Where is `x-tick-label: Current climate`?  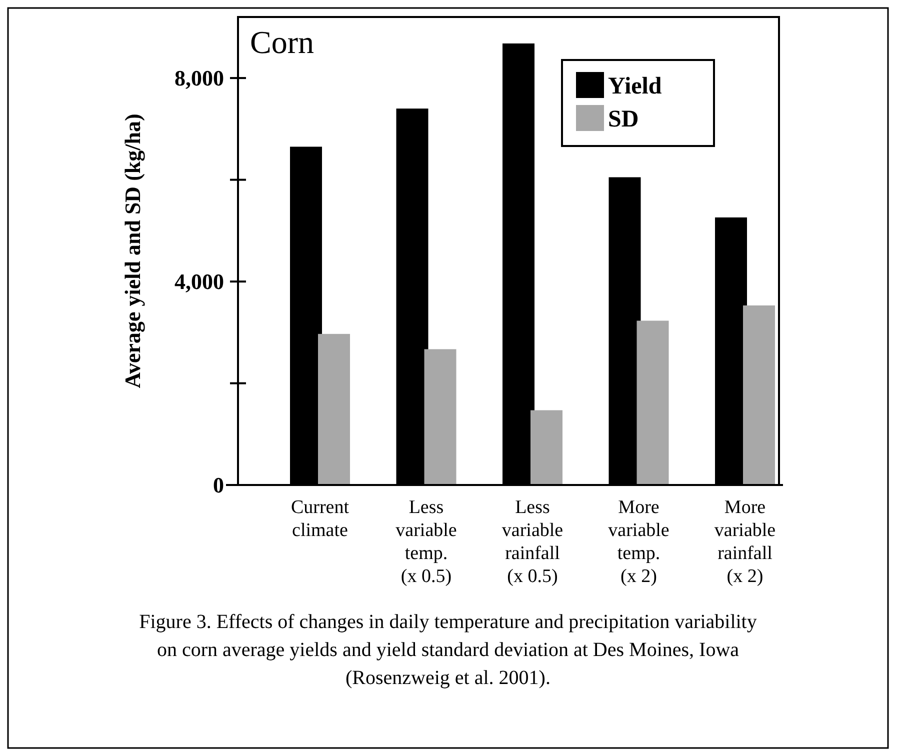
x-tick-label: Current climate is located at coordinates (320, 519).